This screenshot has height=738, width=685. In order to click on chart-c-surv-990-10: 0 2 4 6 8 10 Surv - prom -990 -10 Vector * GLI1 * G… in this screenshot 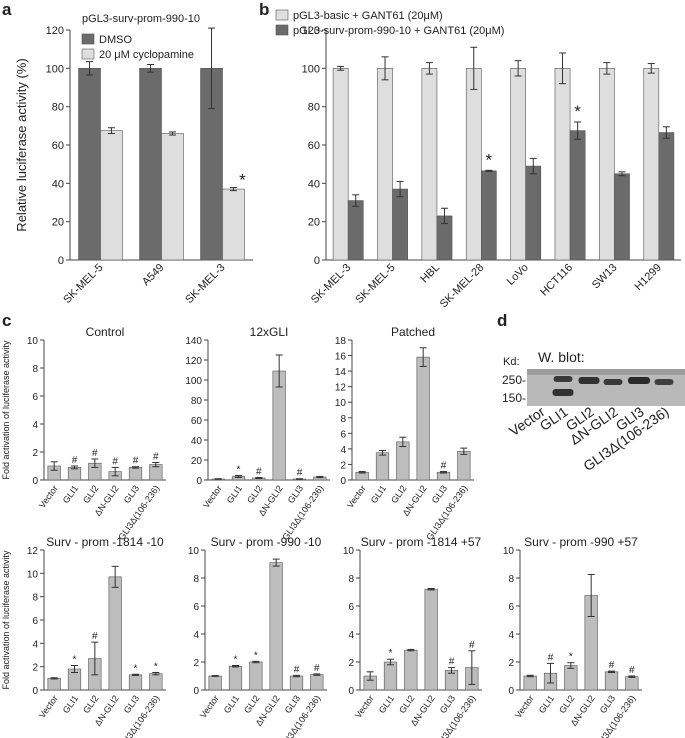, I will do `click(257, 636)`.